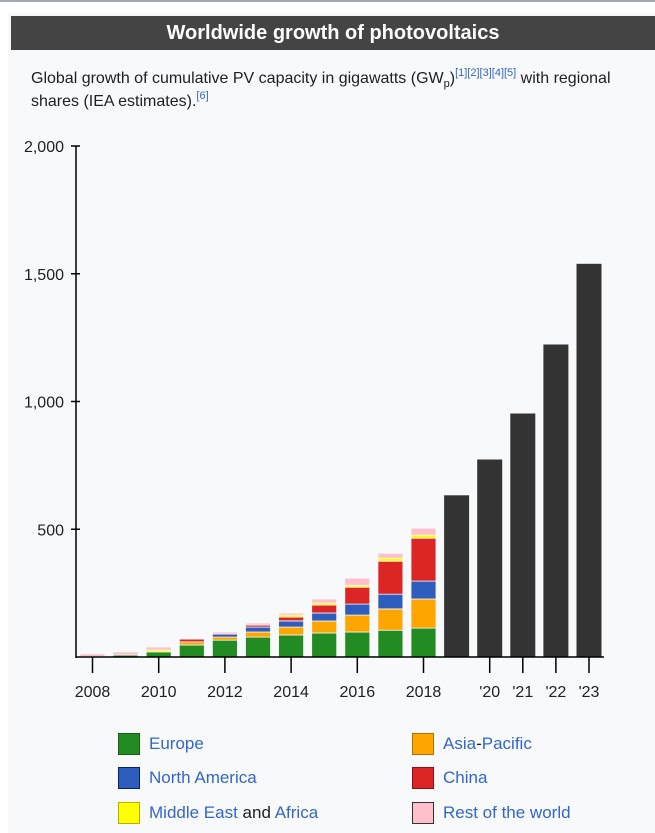  What do you see at coordinates (390, 619) in the screenshot?
I see `bar-segment-2017-asia-pacific` at bounding box center [390, 619].